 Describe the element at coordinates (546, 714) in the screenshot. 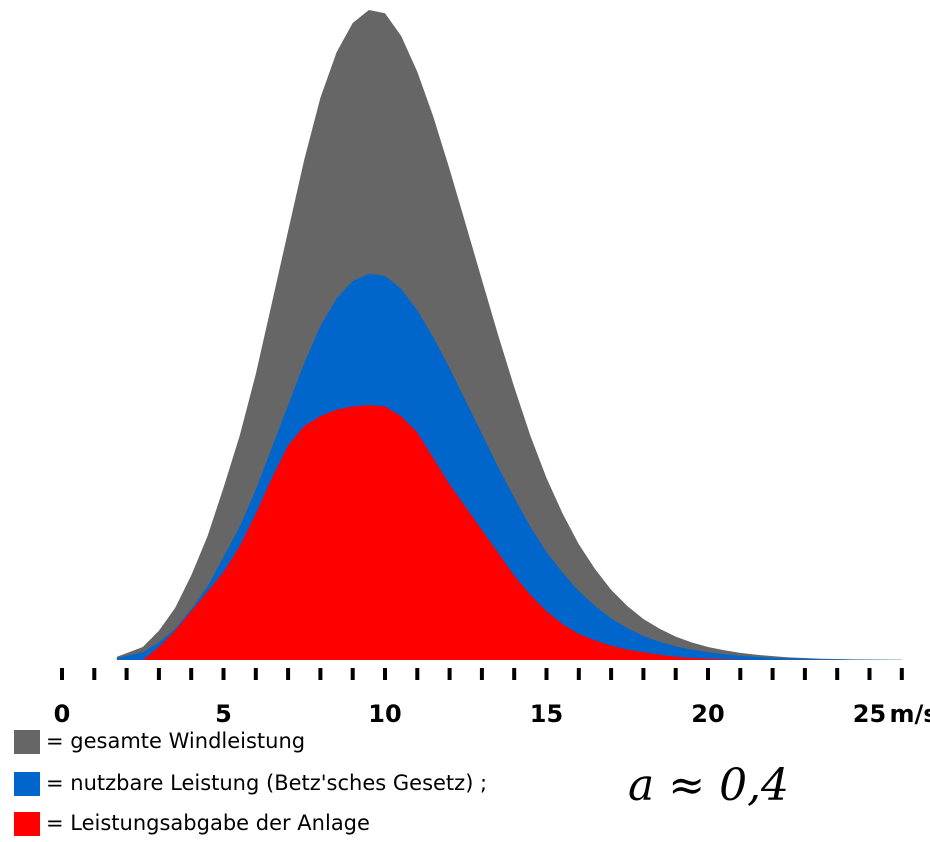

I see `x-tick-label-15: 15` at that location.